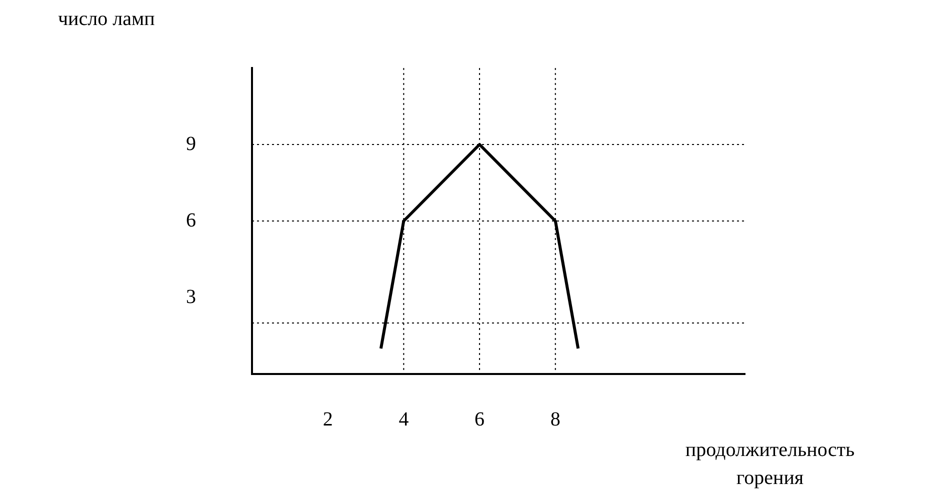  What do you see at coordinates (106, 19) in the screenshot?
I see `y-axis-title: число ламп` at bounding box center [106, 19].